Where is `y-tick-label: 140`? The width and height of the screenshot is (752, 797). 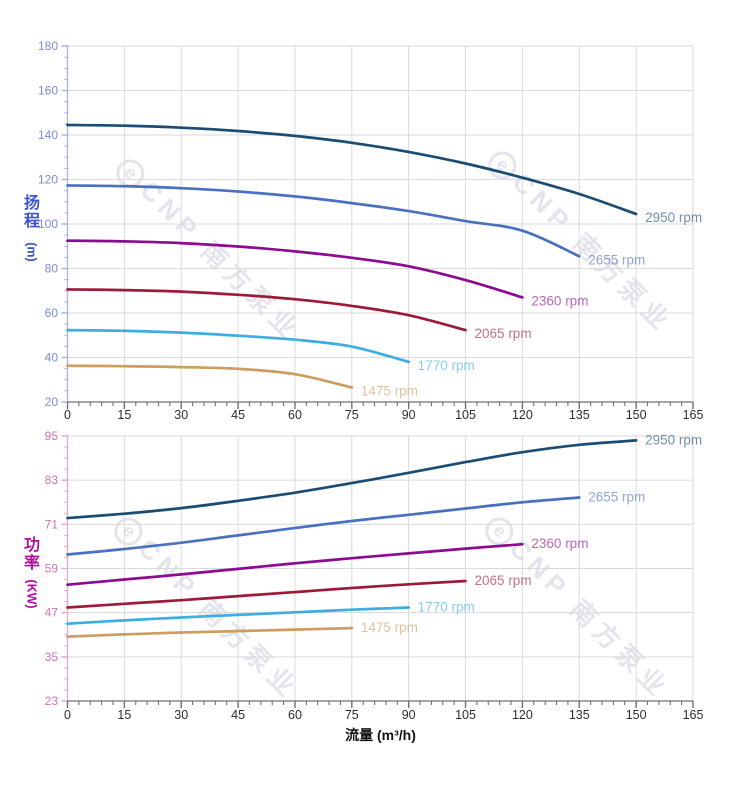
y-tick-label: 140 is located at coordinates (48, 135).